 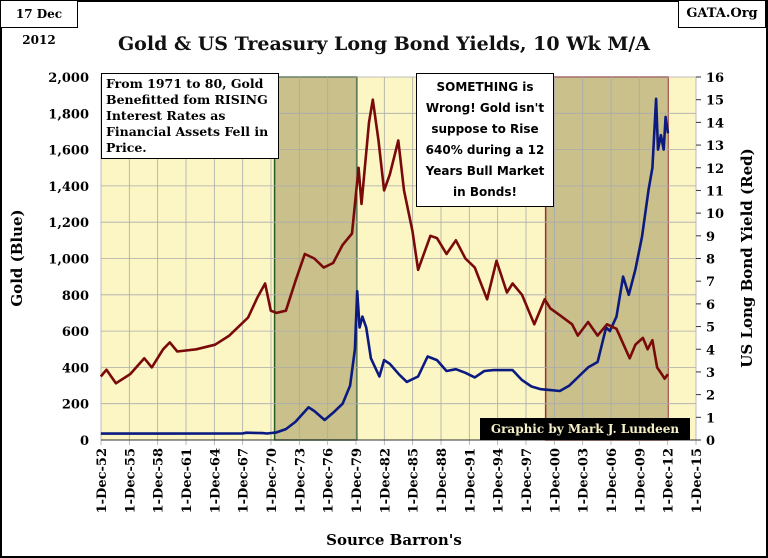 What do you see at coordinates (187, 480) in the screenshot?
I see `x-tick-label: 1-Dec-61` at bounding box center [187, 480].